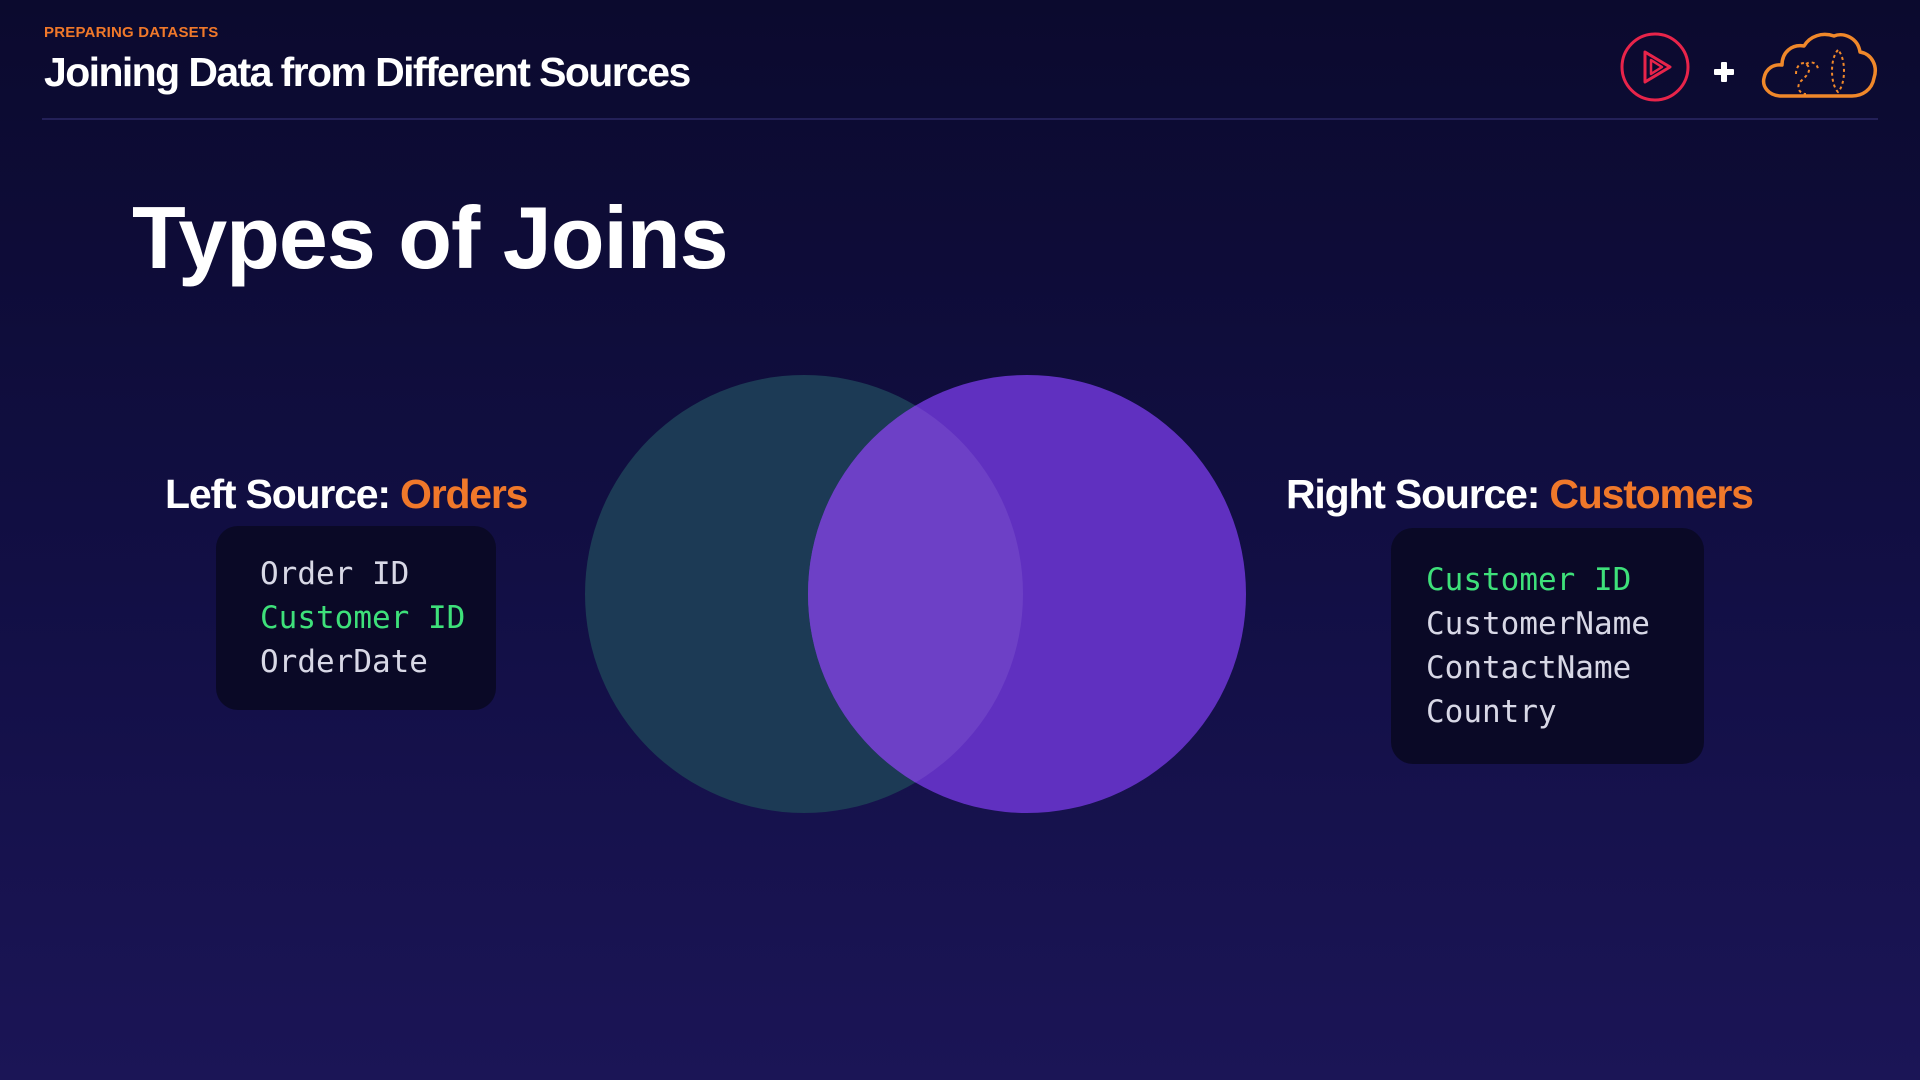 The width and height of the screenshot is (1920, 1080). I want to click on right-field-customer-id: Customer ID, so click(1529, 580).